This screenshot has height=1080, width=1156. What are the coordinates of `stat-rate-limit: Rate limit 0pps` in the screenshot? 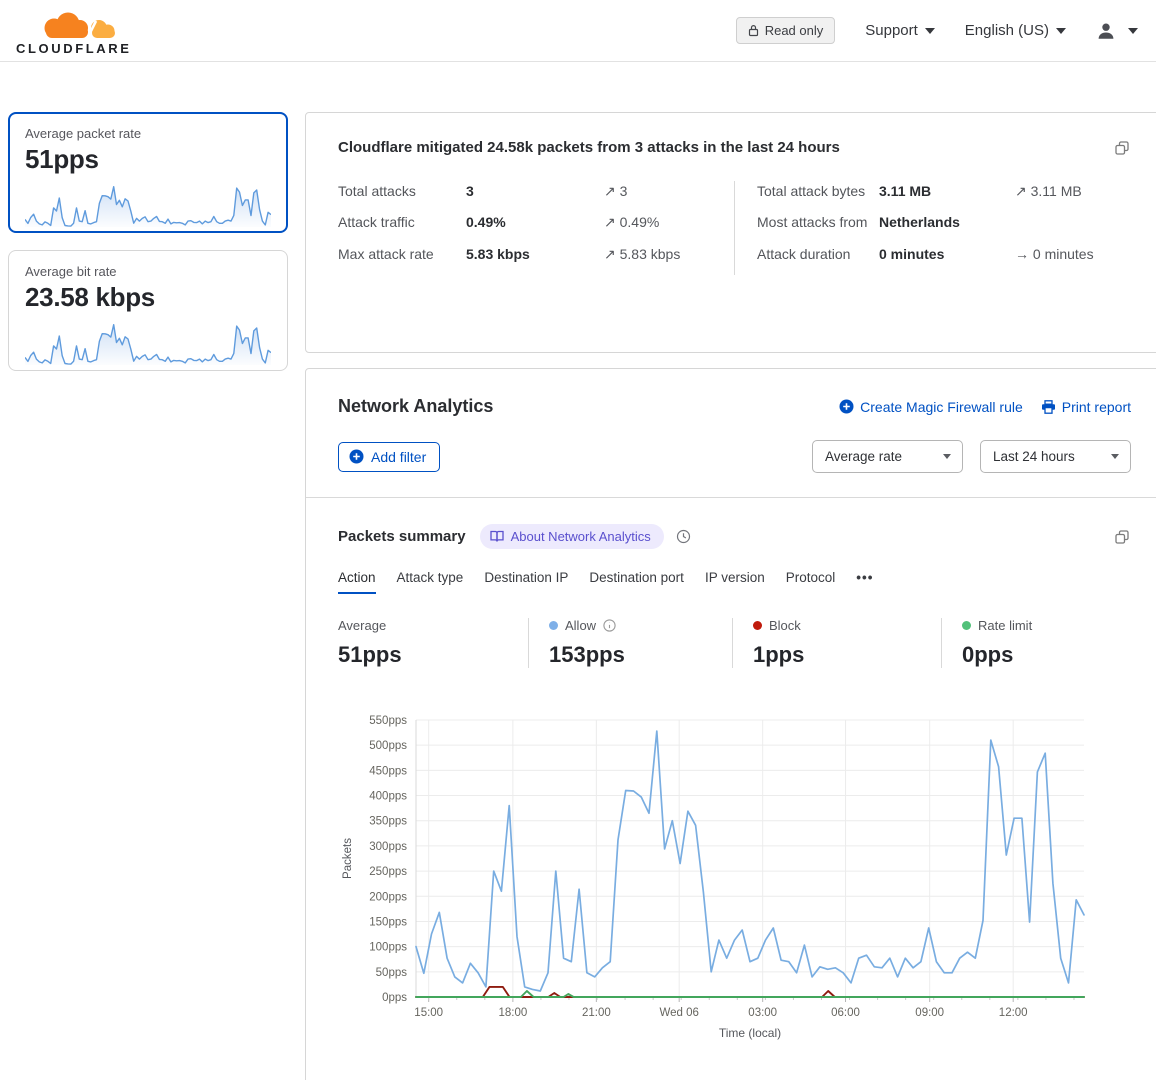 It's located at (993, 643).